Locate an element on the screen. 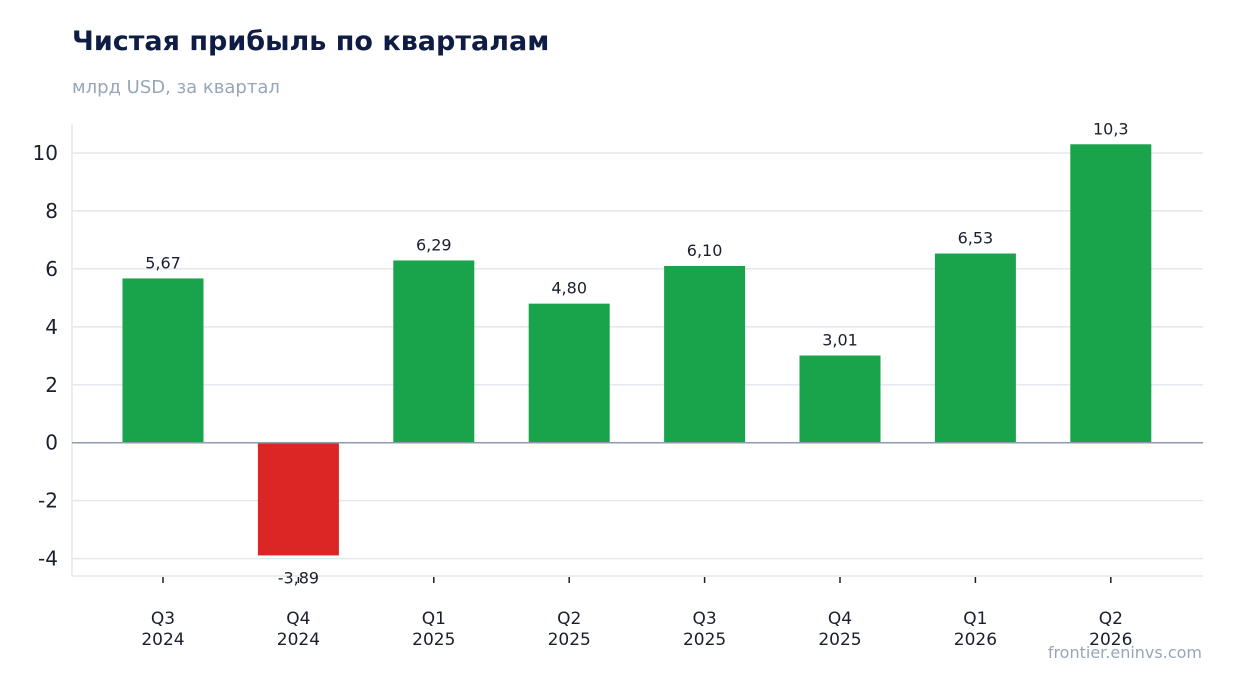 This screenshot has height=693, width=1234. y-tick-label: 10 is located at coordinates (45, 153).